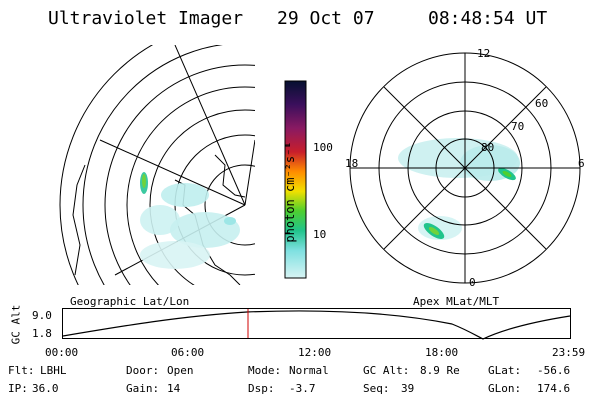  I want to click on status-dsp-key: Dsp:, so click(261, 388).